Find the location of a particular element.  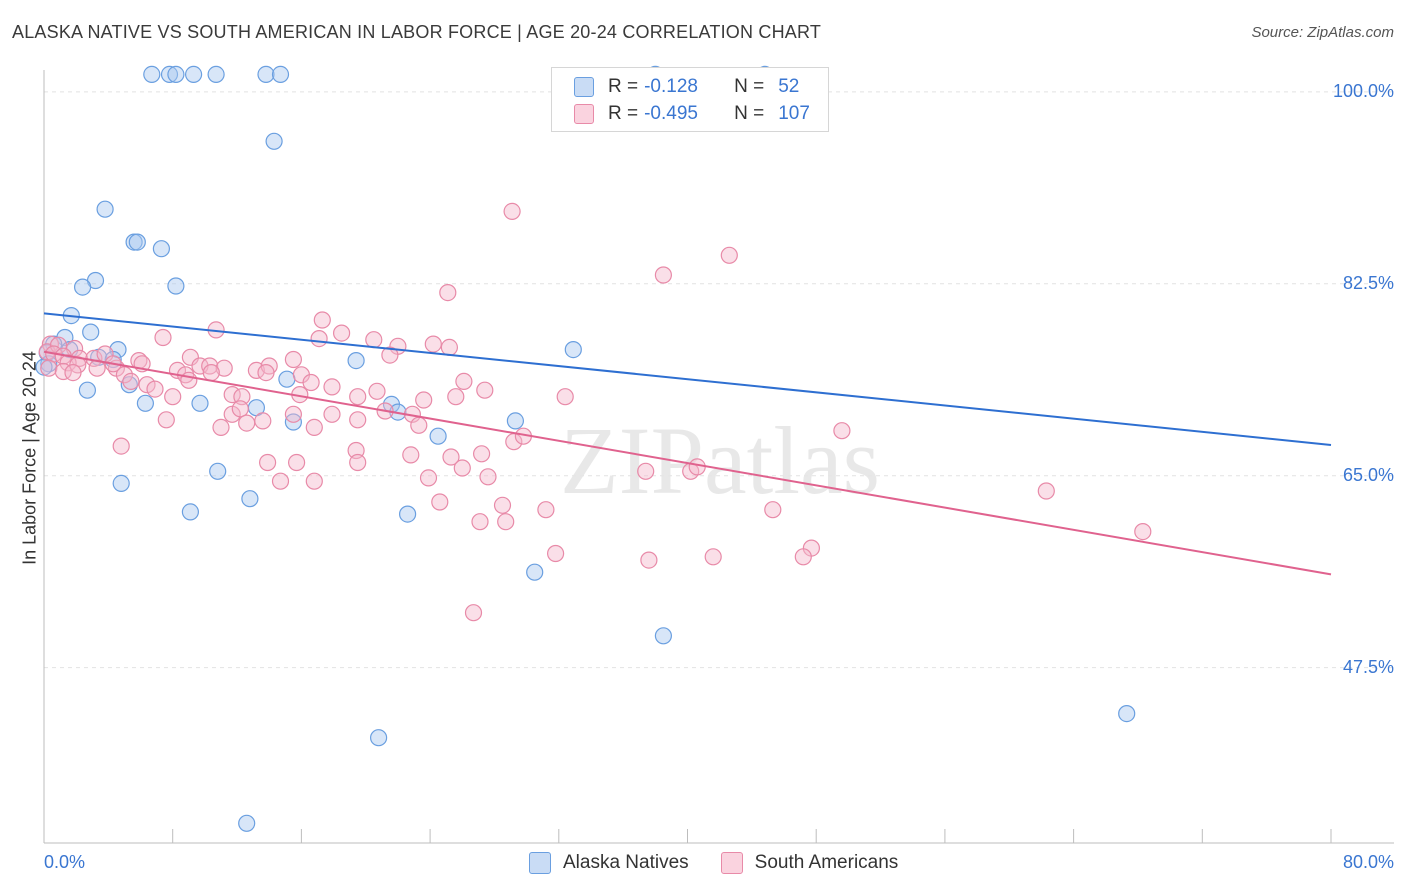

legend-item-south-americans: South Americans is located at coordinates (809, 863).